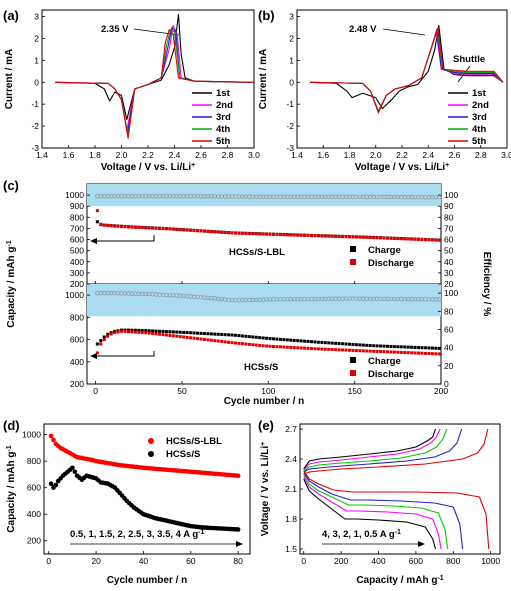 Image resolution: width=511 pixels, height=591 pixels. I want to click on panel-e-ytick-label: 2.4, so click(291, 459).